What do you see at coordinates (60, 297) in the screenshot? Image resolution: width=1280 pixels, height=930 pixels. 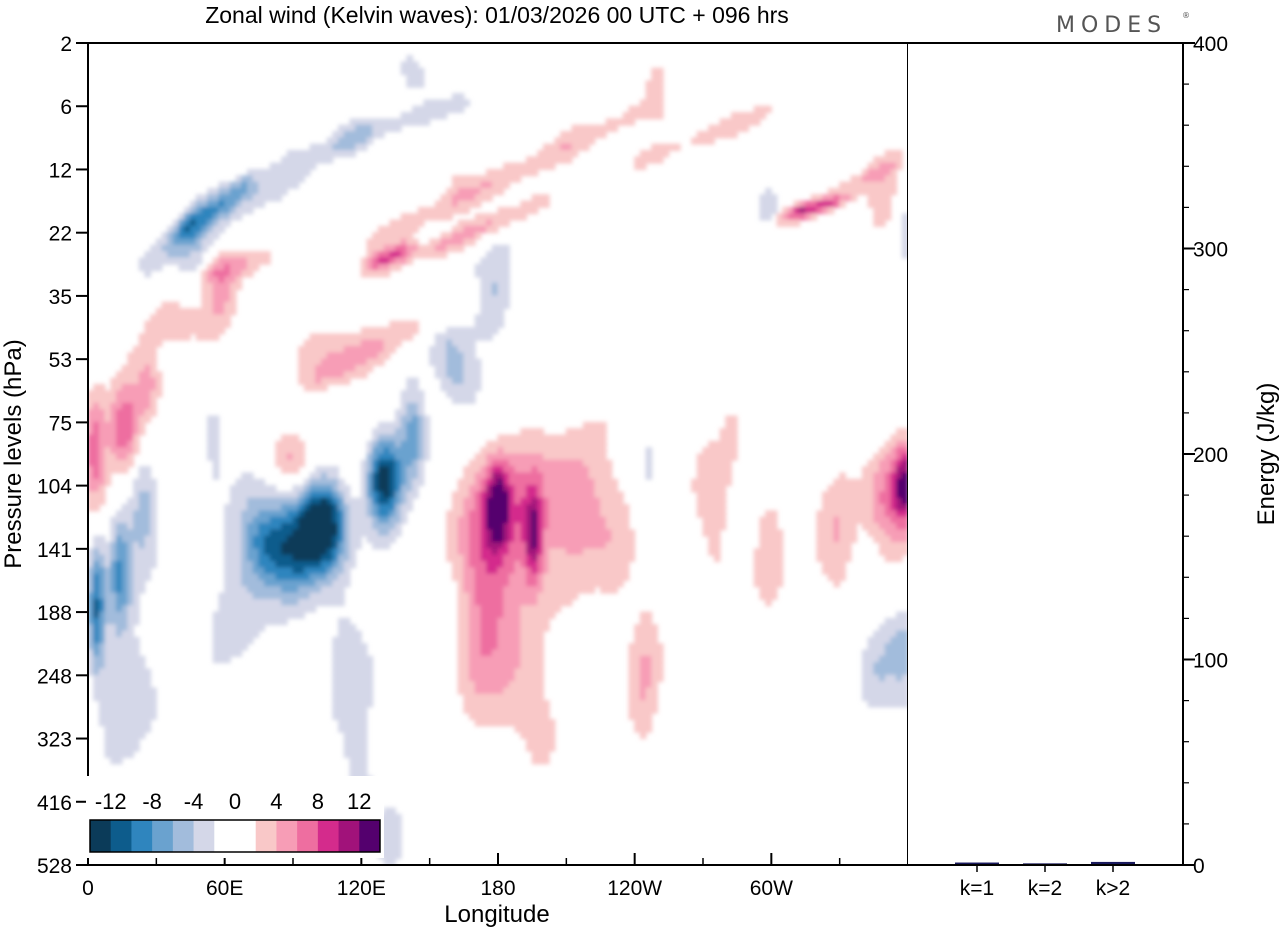 I see `y-tick-label: 35` at bounding box center [60, 297].